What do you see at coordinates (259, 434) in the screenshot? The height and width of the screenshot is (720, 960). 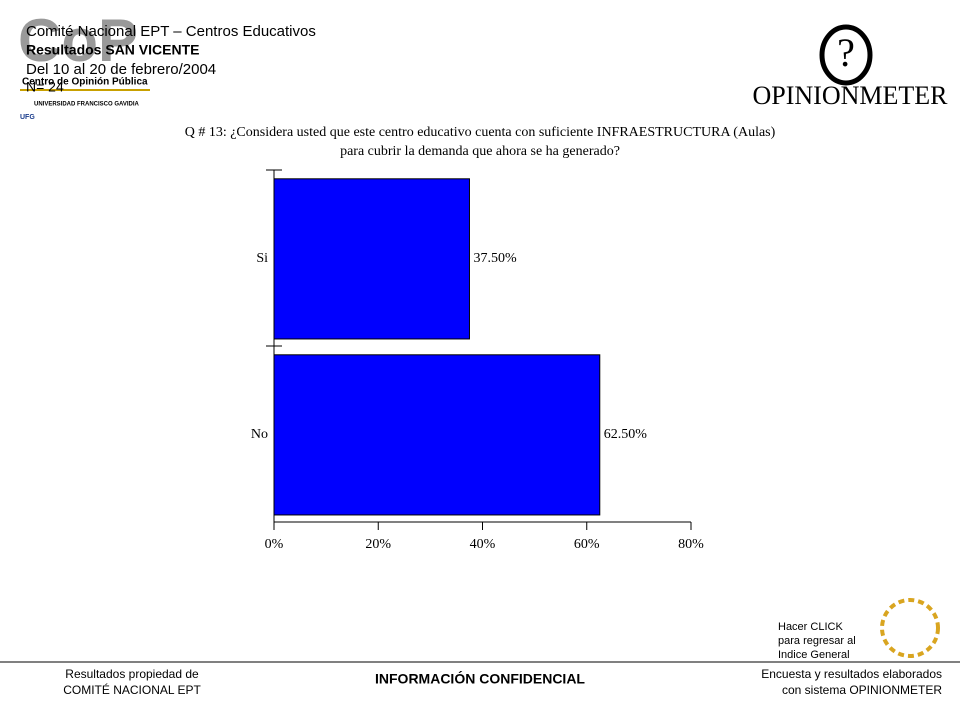 I see `y-tick-label: No` at bounding box center [259, 434].